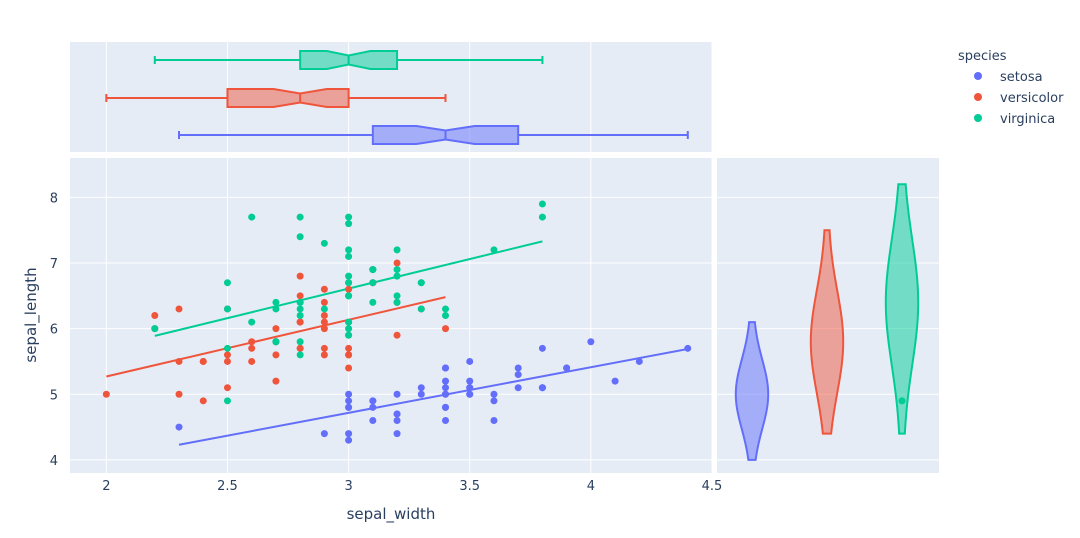  I want to click on box-versicolor, so click(288, 98).